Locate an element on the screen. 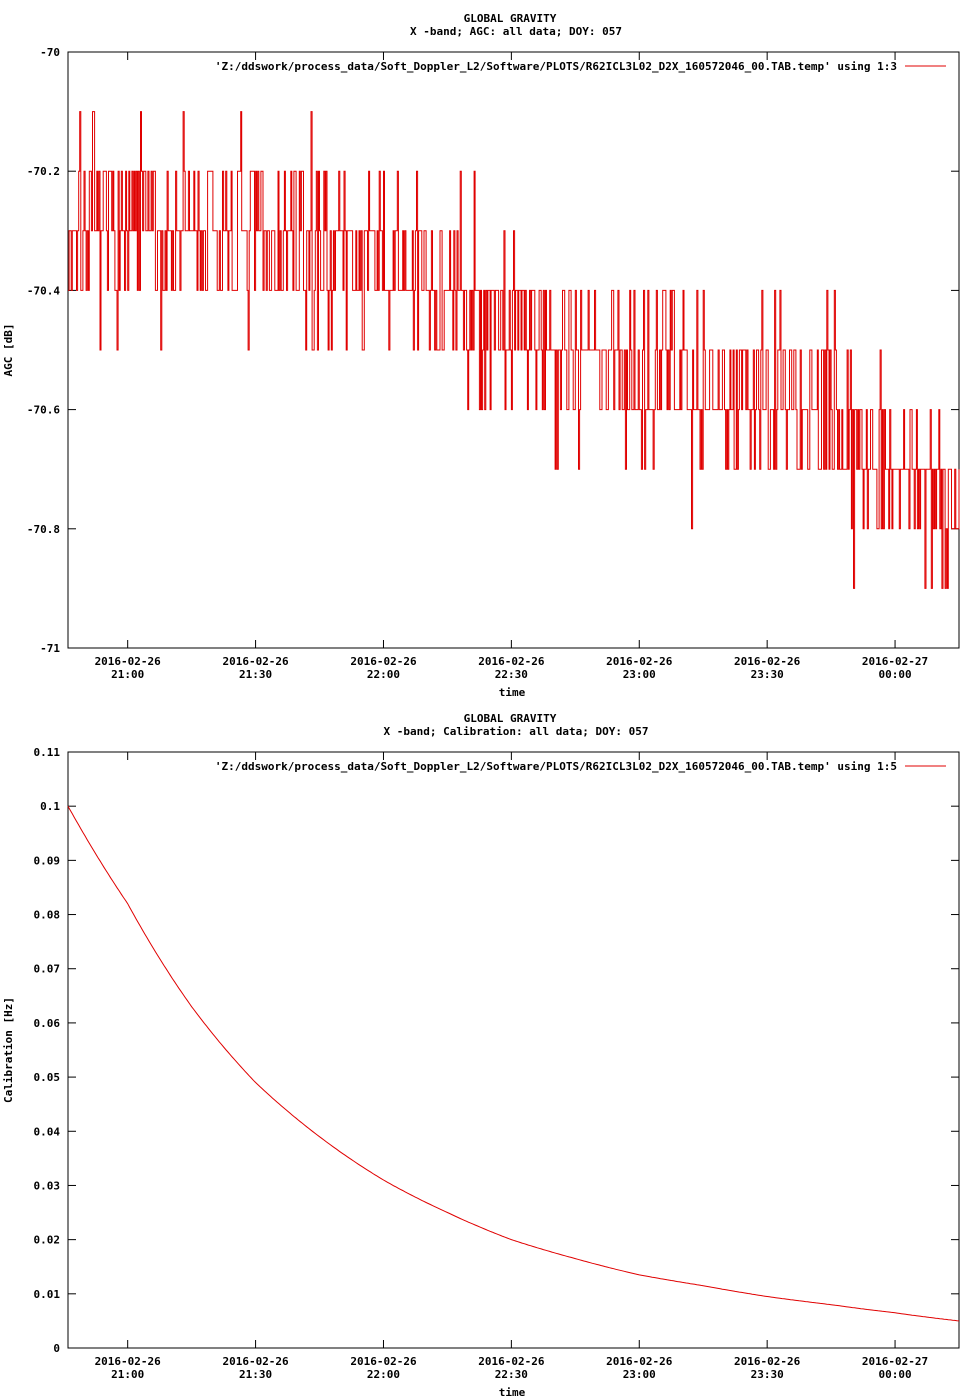 The width and height of the screenshot is (980, 1400). y-tick-label: 0.01 is located at coordinates (47, 1294).